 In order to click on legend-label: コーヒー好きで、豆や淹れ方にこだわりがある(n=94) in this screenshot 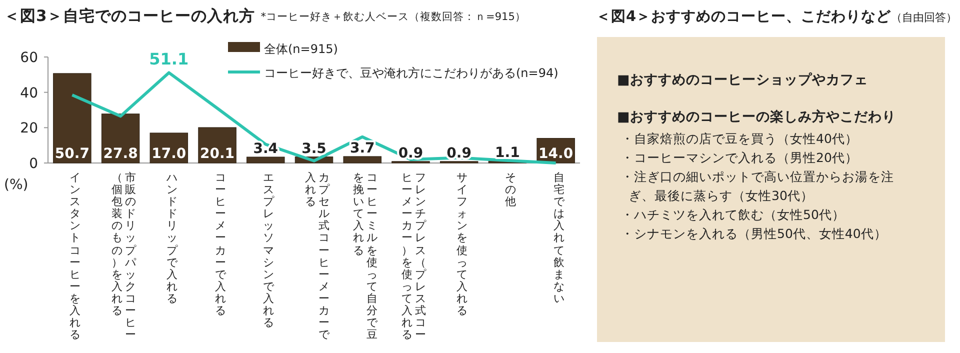, I will do `click(411, 73)`.